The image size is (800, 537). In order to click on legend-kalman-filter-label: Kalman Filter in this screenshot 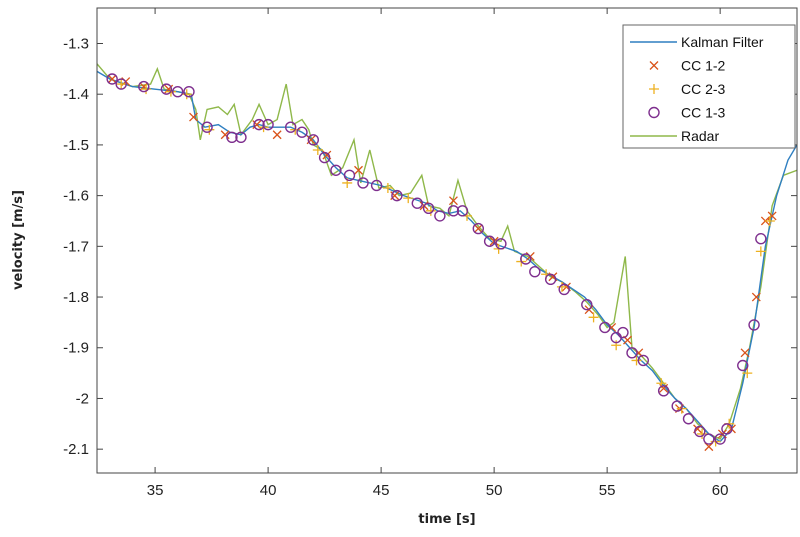, I will do `click(722, 42)`.